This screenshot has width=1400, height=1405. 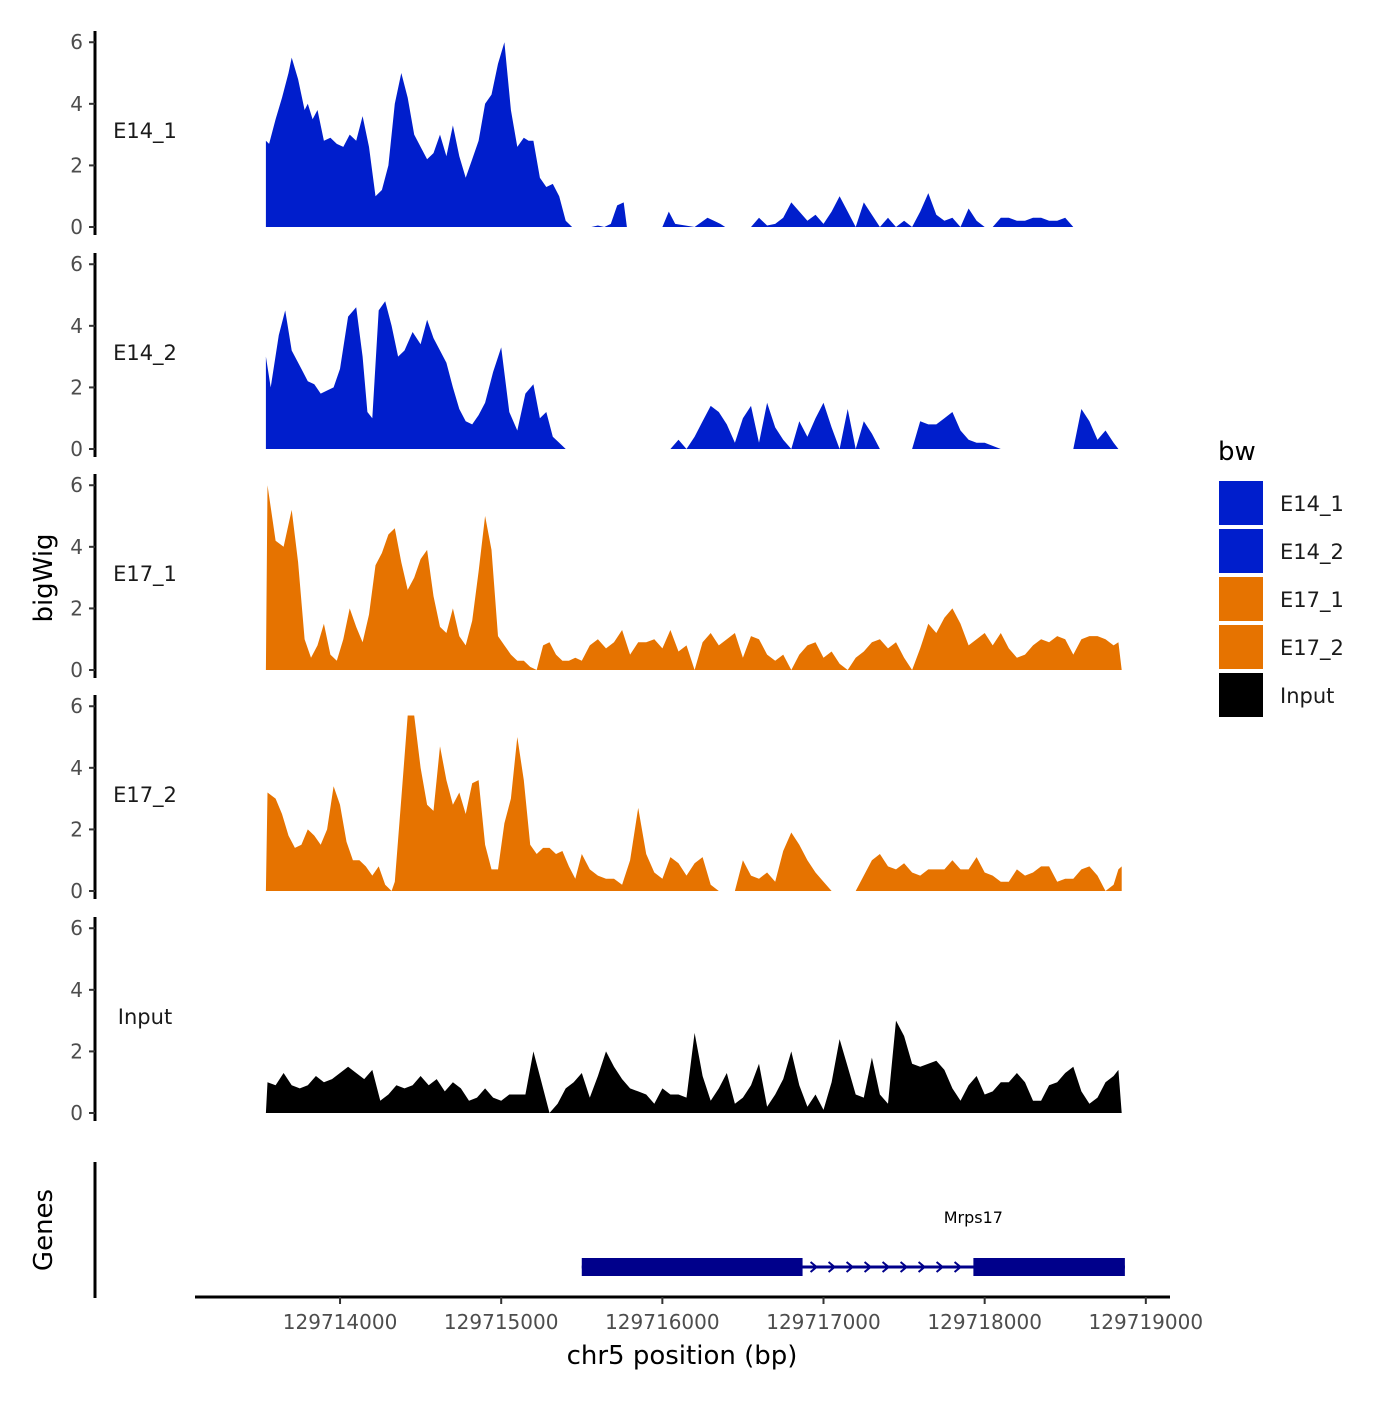 I want to click on coverage-area-Input, so click(x=693, y=1066).